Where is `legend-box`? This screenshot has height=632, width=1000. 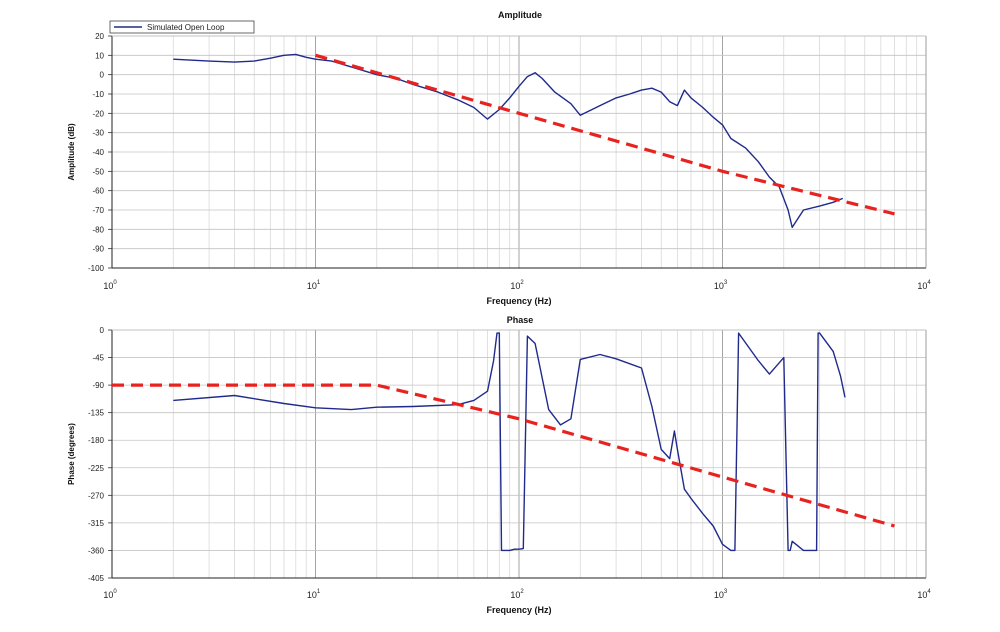
legend-box is located at coordinates (182, 27).